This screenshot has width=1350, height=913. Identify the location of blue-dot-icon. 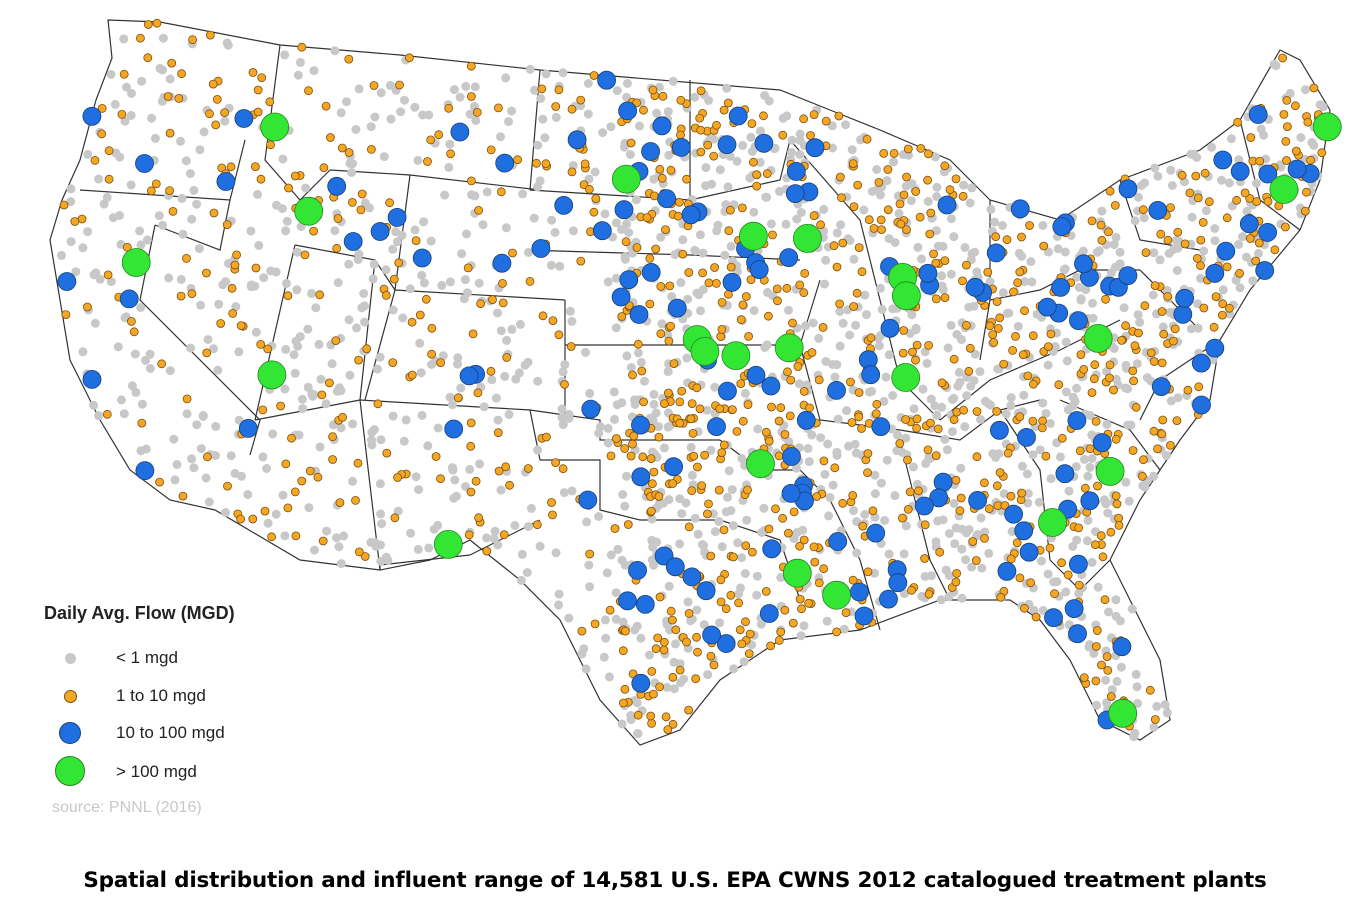
(70, 733).